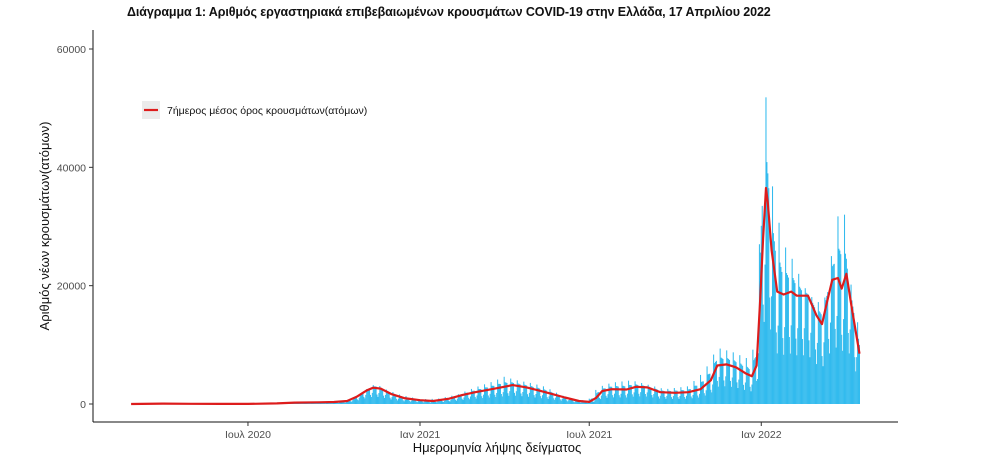 The width and height of the screenshot is (989, 460). I want to click on svg-text: 20000, so click(71, 287).